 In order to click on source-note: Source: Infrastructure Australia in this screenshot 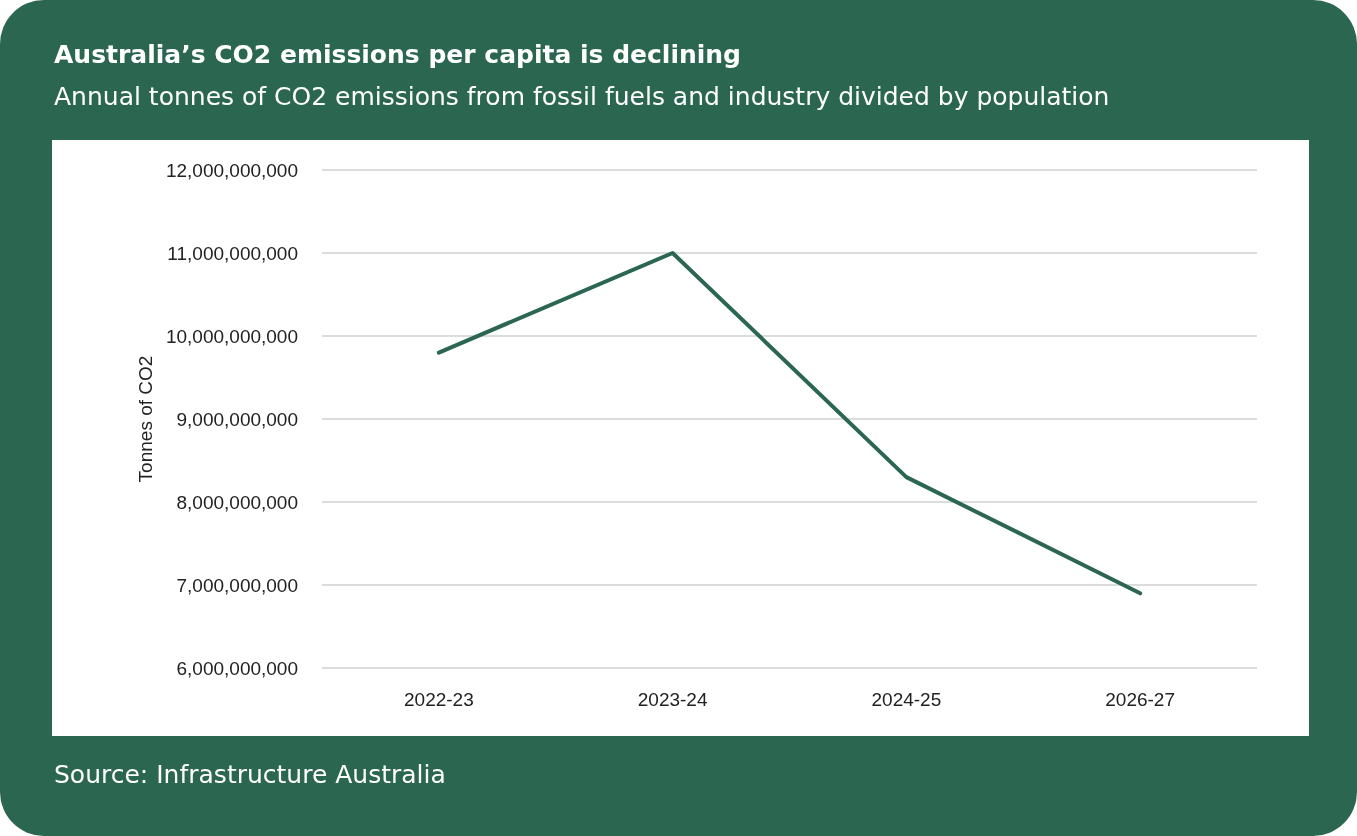, I will do `click(250, 774)`.